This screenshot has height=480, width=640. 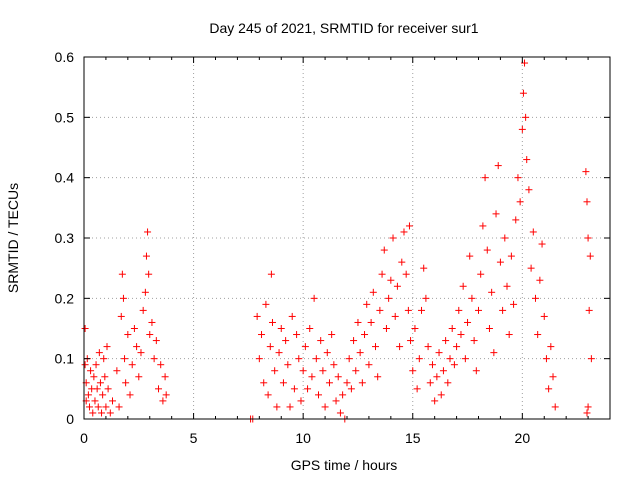 What do you see at coordinates (303, 438) in the screenshot?
I see `x-tick-label: 10` at bounding box center [303, 438].